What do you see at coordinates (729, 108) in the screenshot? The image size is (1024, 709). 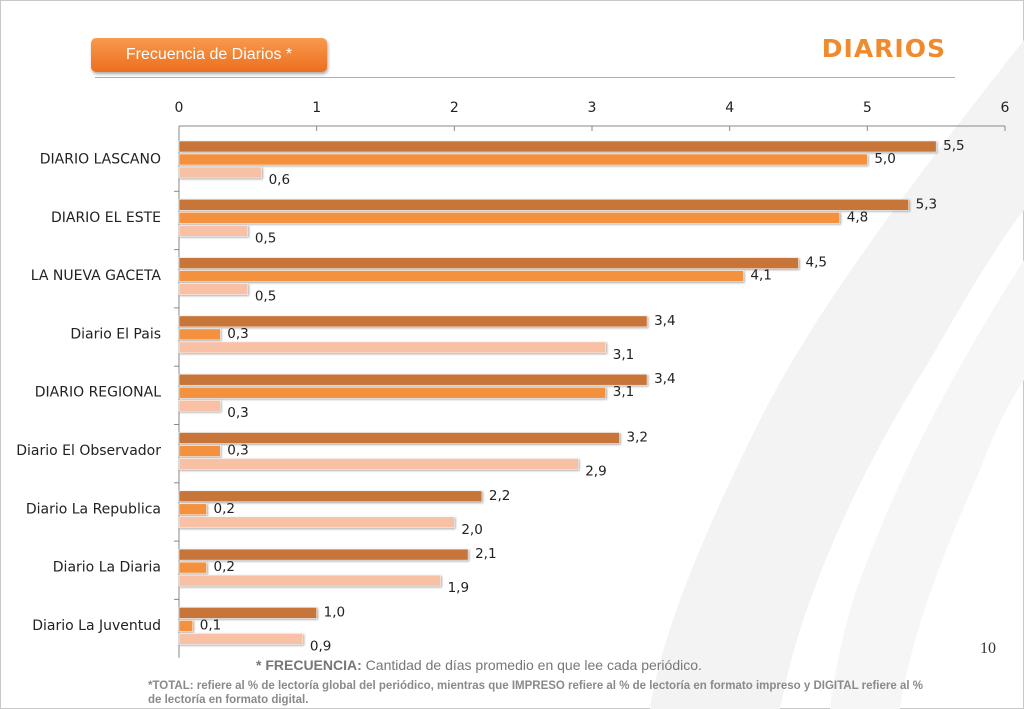 I see `x-tick-label: 4` at bounding box center [729, 108].